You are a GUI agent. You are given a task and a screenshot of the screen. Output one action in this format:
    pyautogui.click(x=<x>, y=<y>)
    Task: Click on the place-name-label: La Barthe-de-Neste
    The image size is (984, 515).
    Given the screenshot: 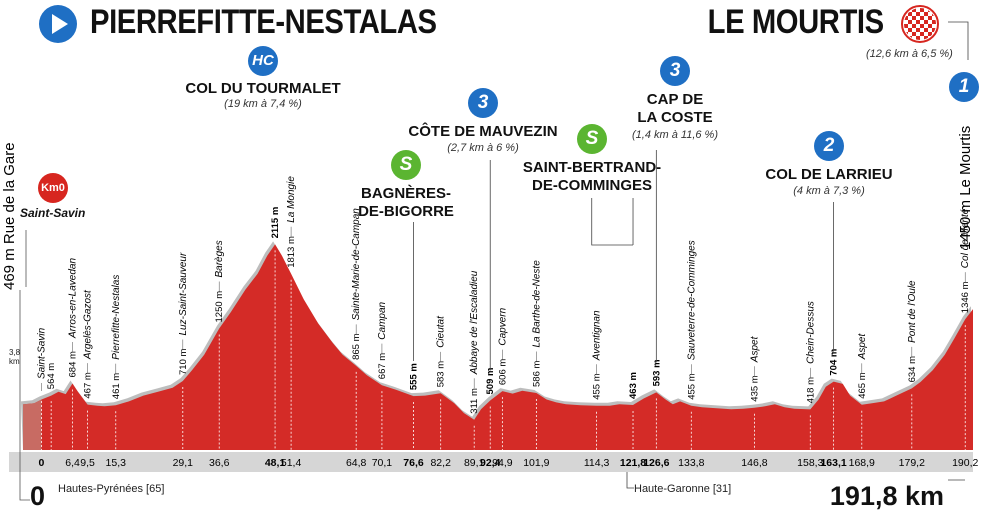 What is the action you would take?
    pyautogui.click(x=536, y=304)
    